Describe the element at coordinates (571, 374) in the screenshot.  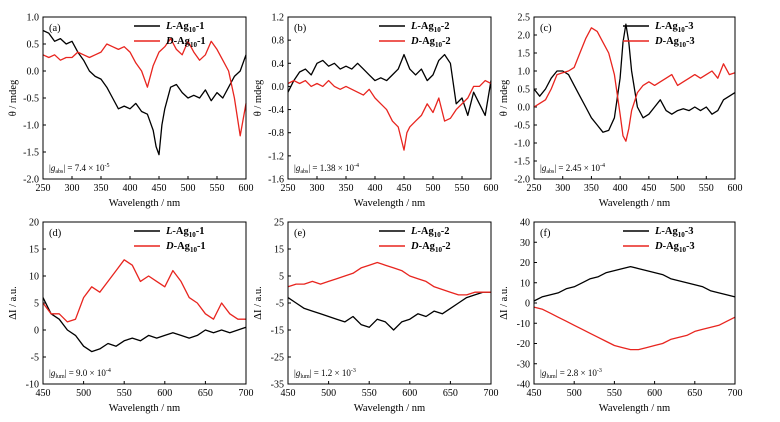
I see `dissymmetry-factor-annotation: |glum| = 2.8 × 10-3` at that location.